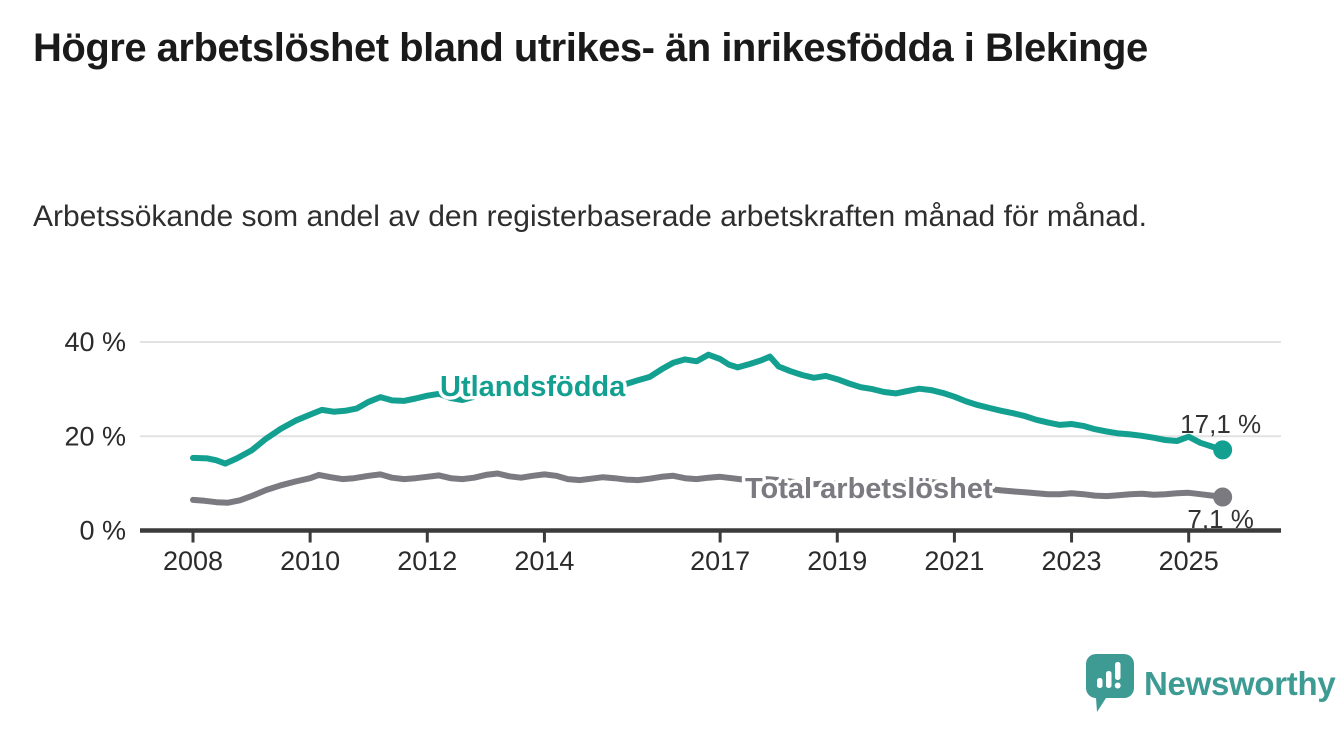 The height and width of the screenshot is (734, 1340). I want to click on x-tick-label: 2012, so click(427, 561).